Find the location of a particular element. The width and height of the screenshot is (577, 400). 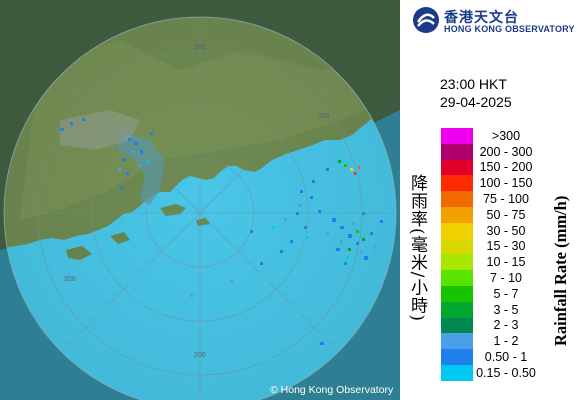

legend-row: 10 - 15 is located at coordinates (507, 262).